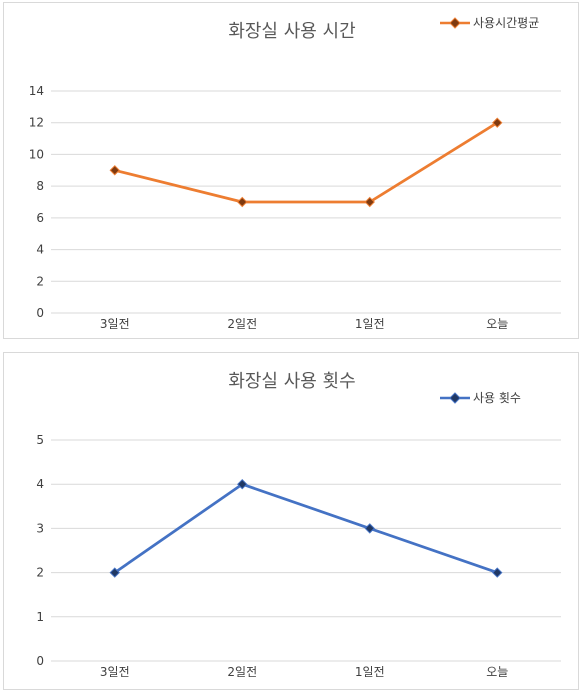  Describe the element at coordinates (36, 91) in the screenshot. I see `y-tick-label: 14` at that location.